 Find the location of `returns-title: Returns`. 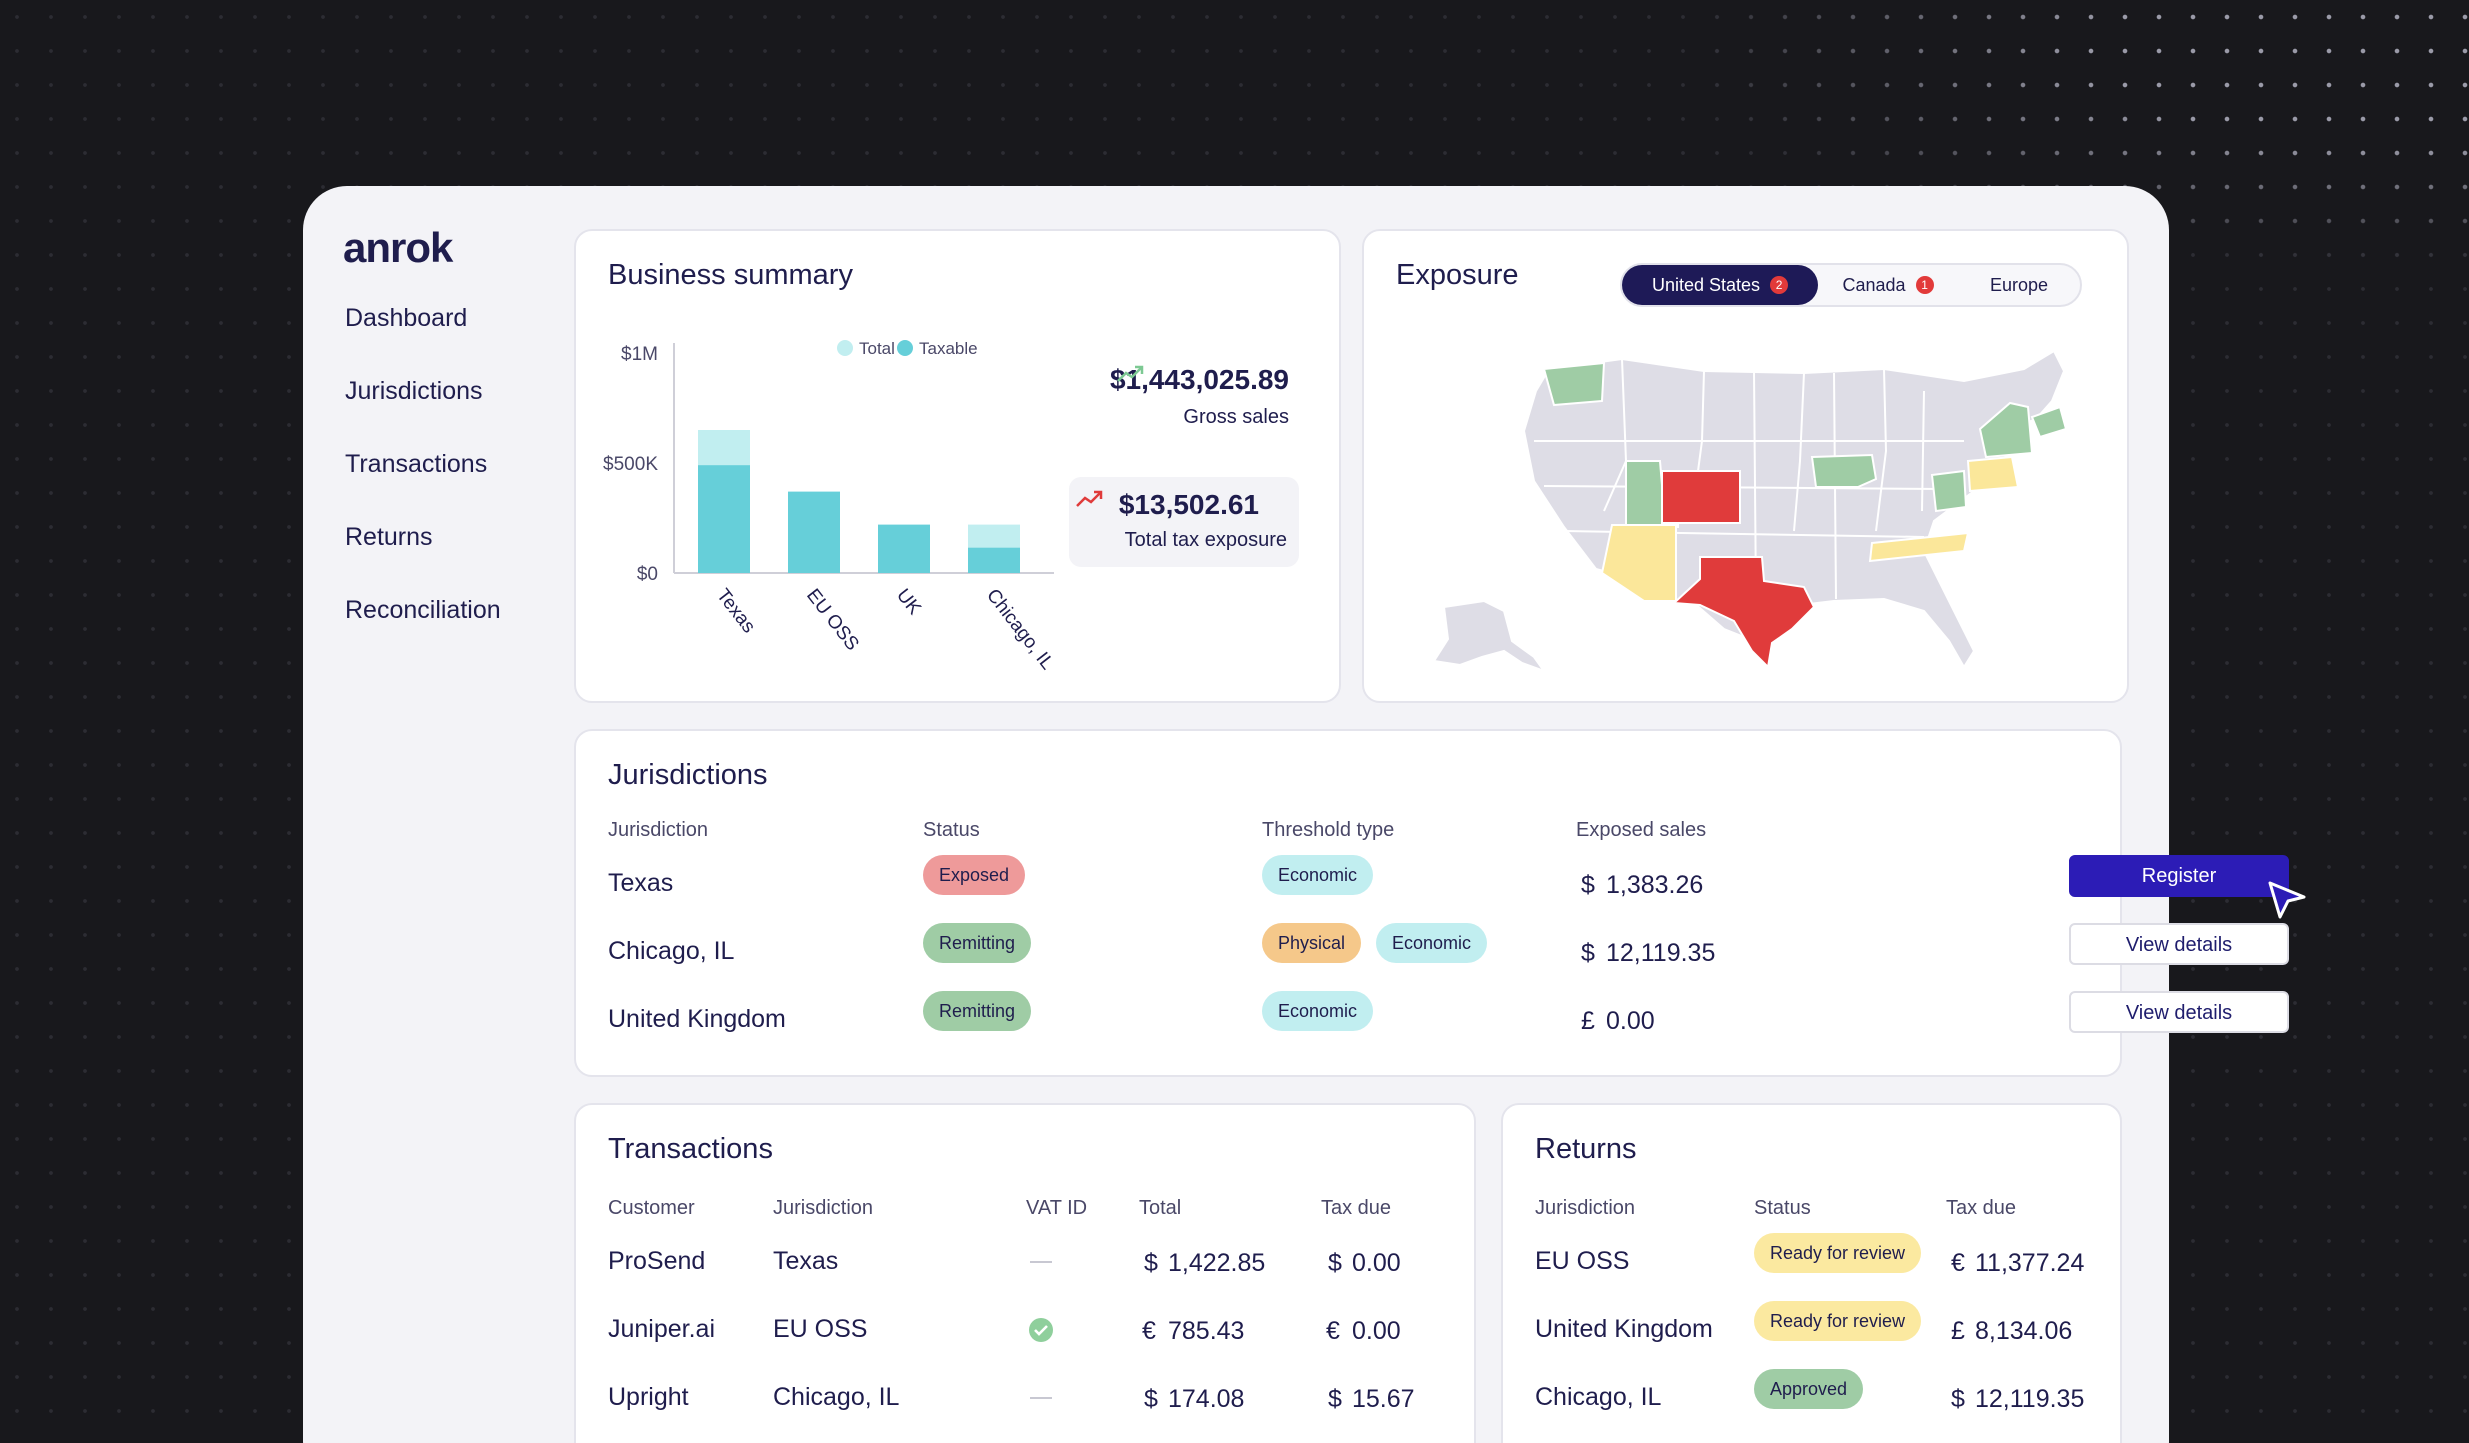

returns-title: Returns is located at coordinates (1586, 1149).